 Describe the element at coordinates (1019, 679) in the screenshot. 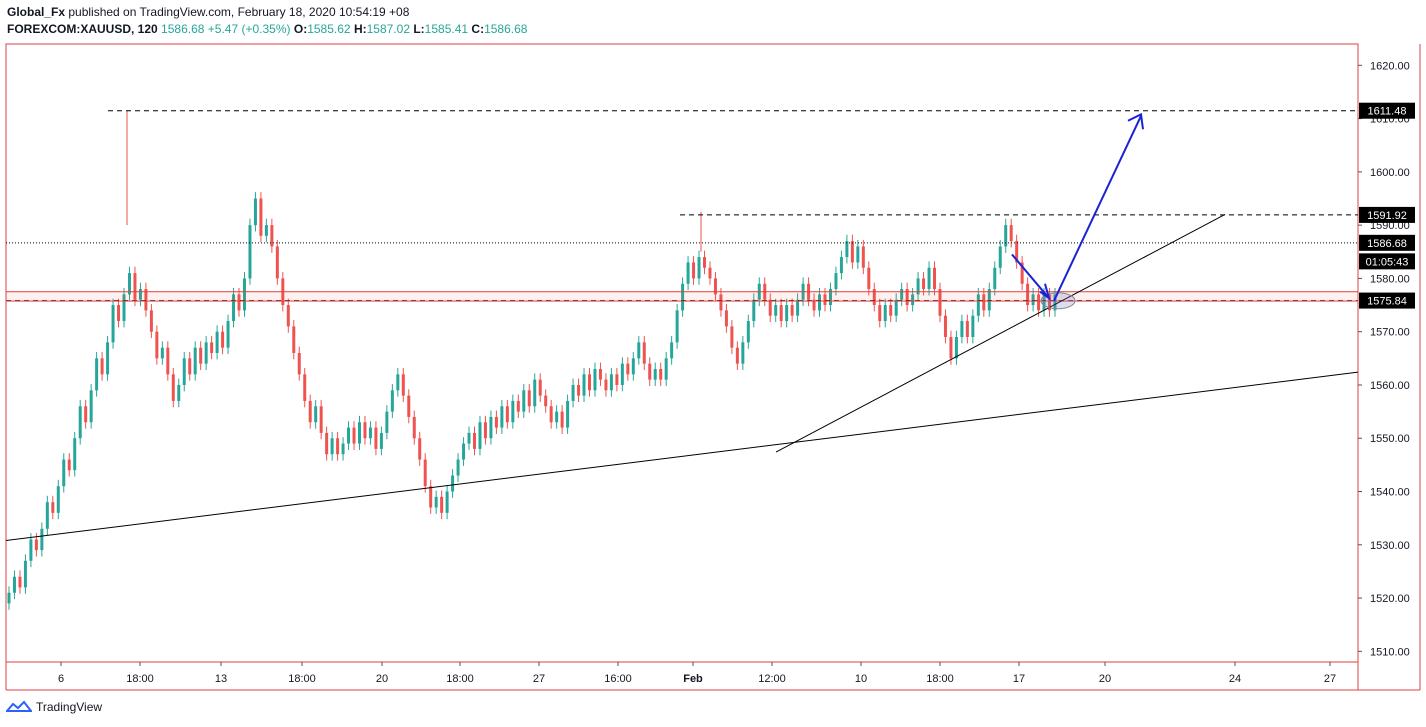

I see `x-tick-label: 17` at that location.